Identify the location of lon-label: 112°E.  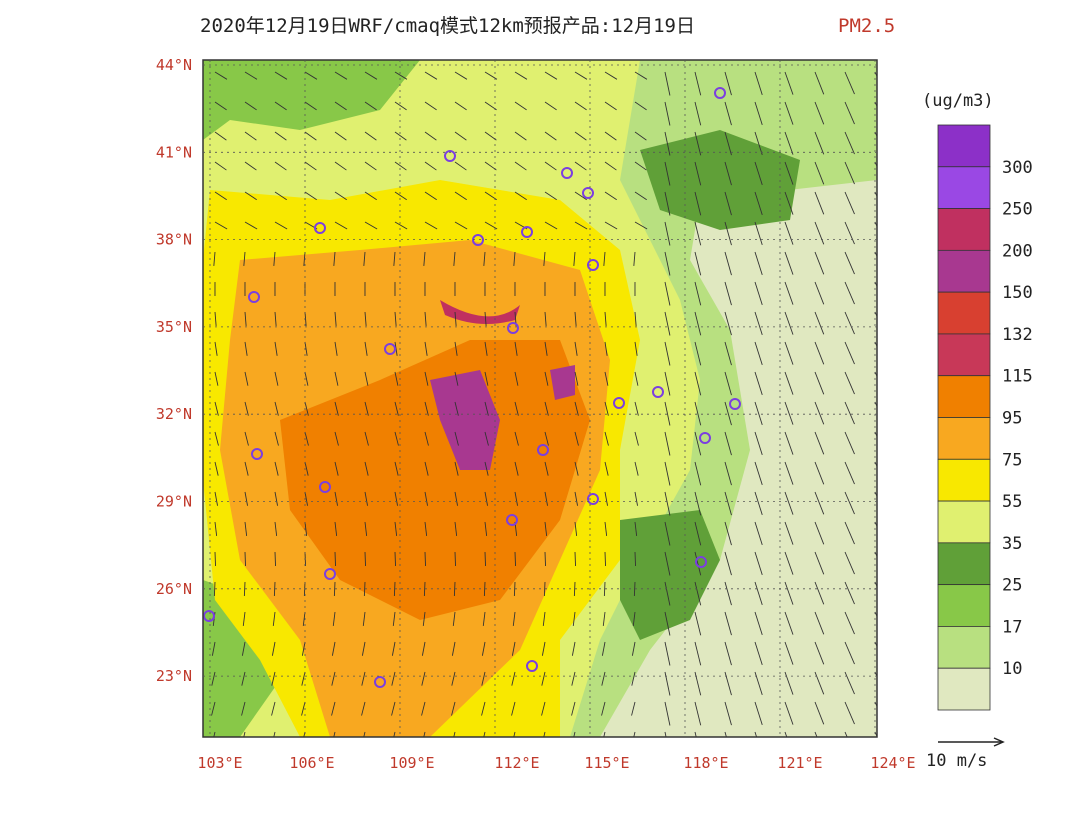
(516, 763).